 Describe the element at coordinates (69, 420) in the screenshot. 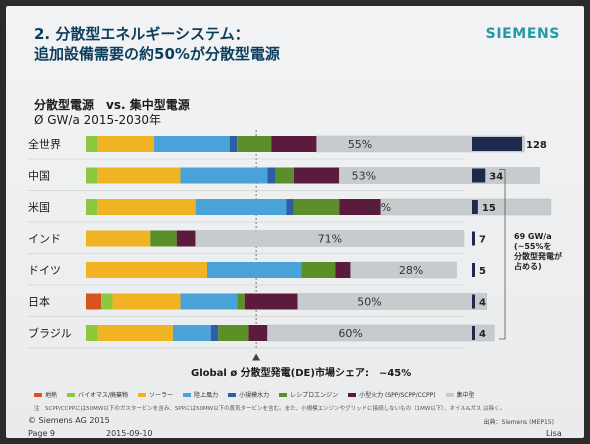

I see `copyright: © Siemens AG 2015` at that location.